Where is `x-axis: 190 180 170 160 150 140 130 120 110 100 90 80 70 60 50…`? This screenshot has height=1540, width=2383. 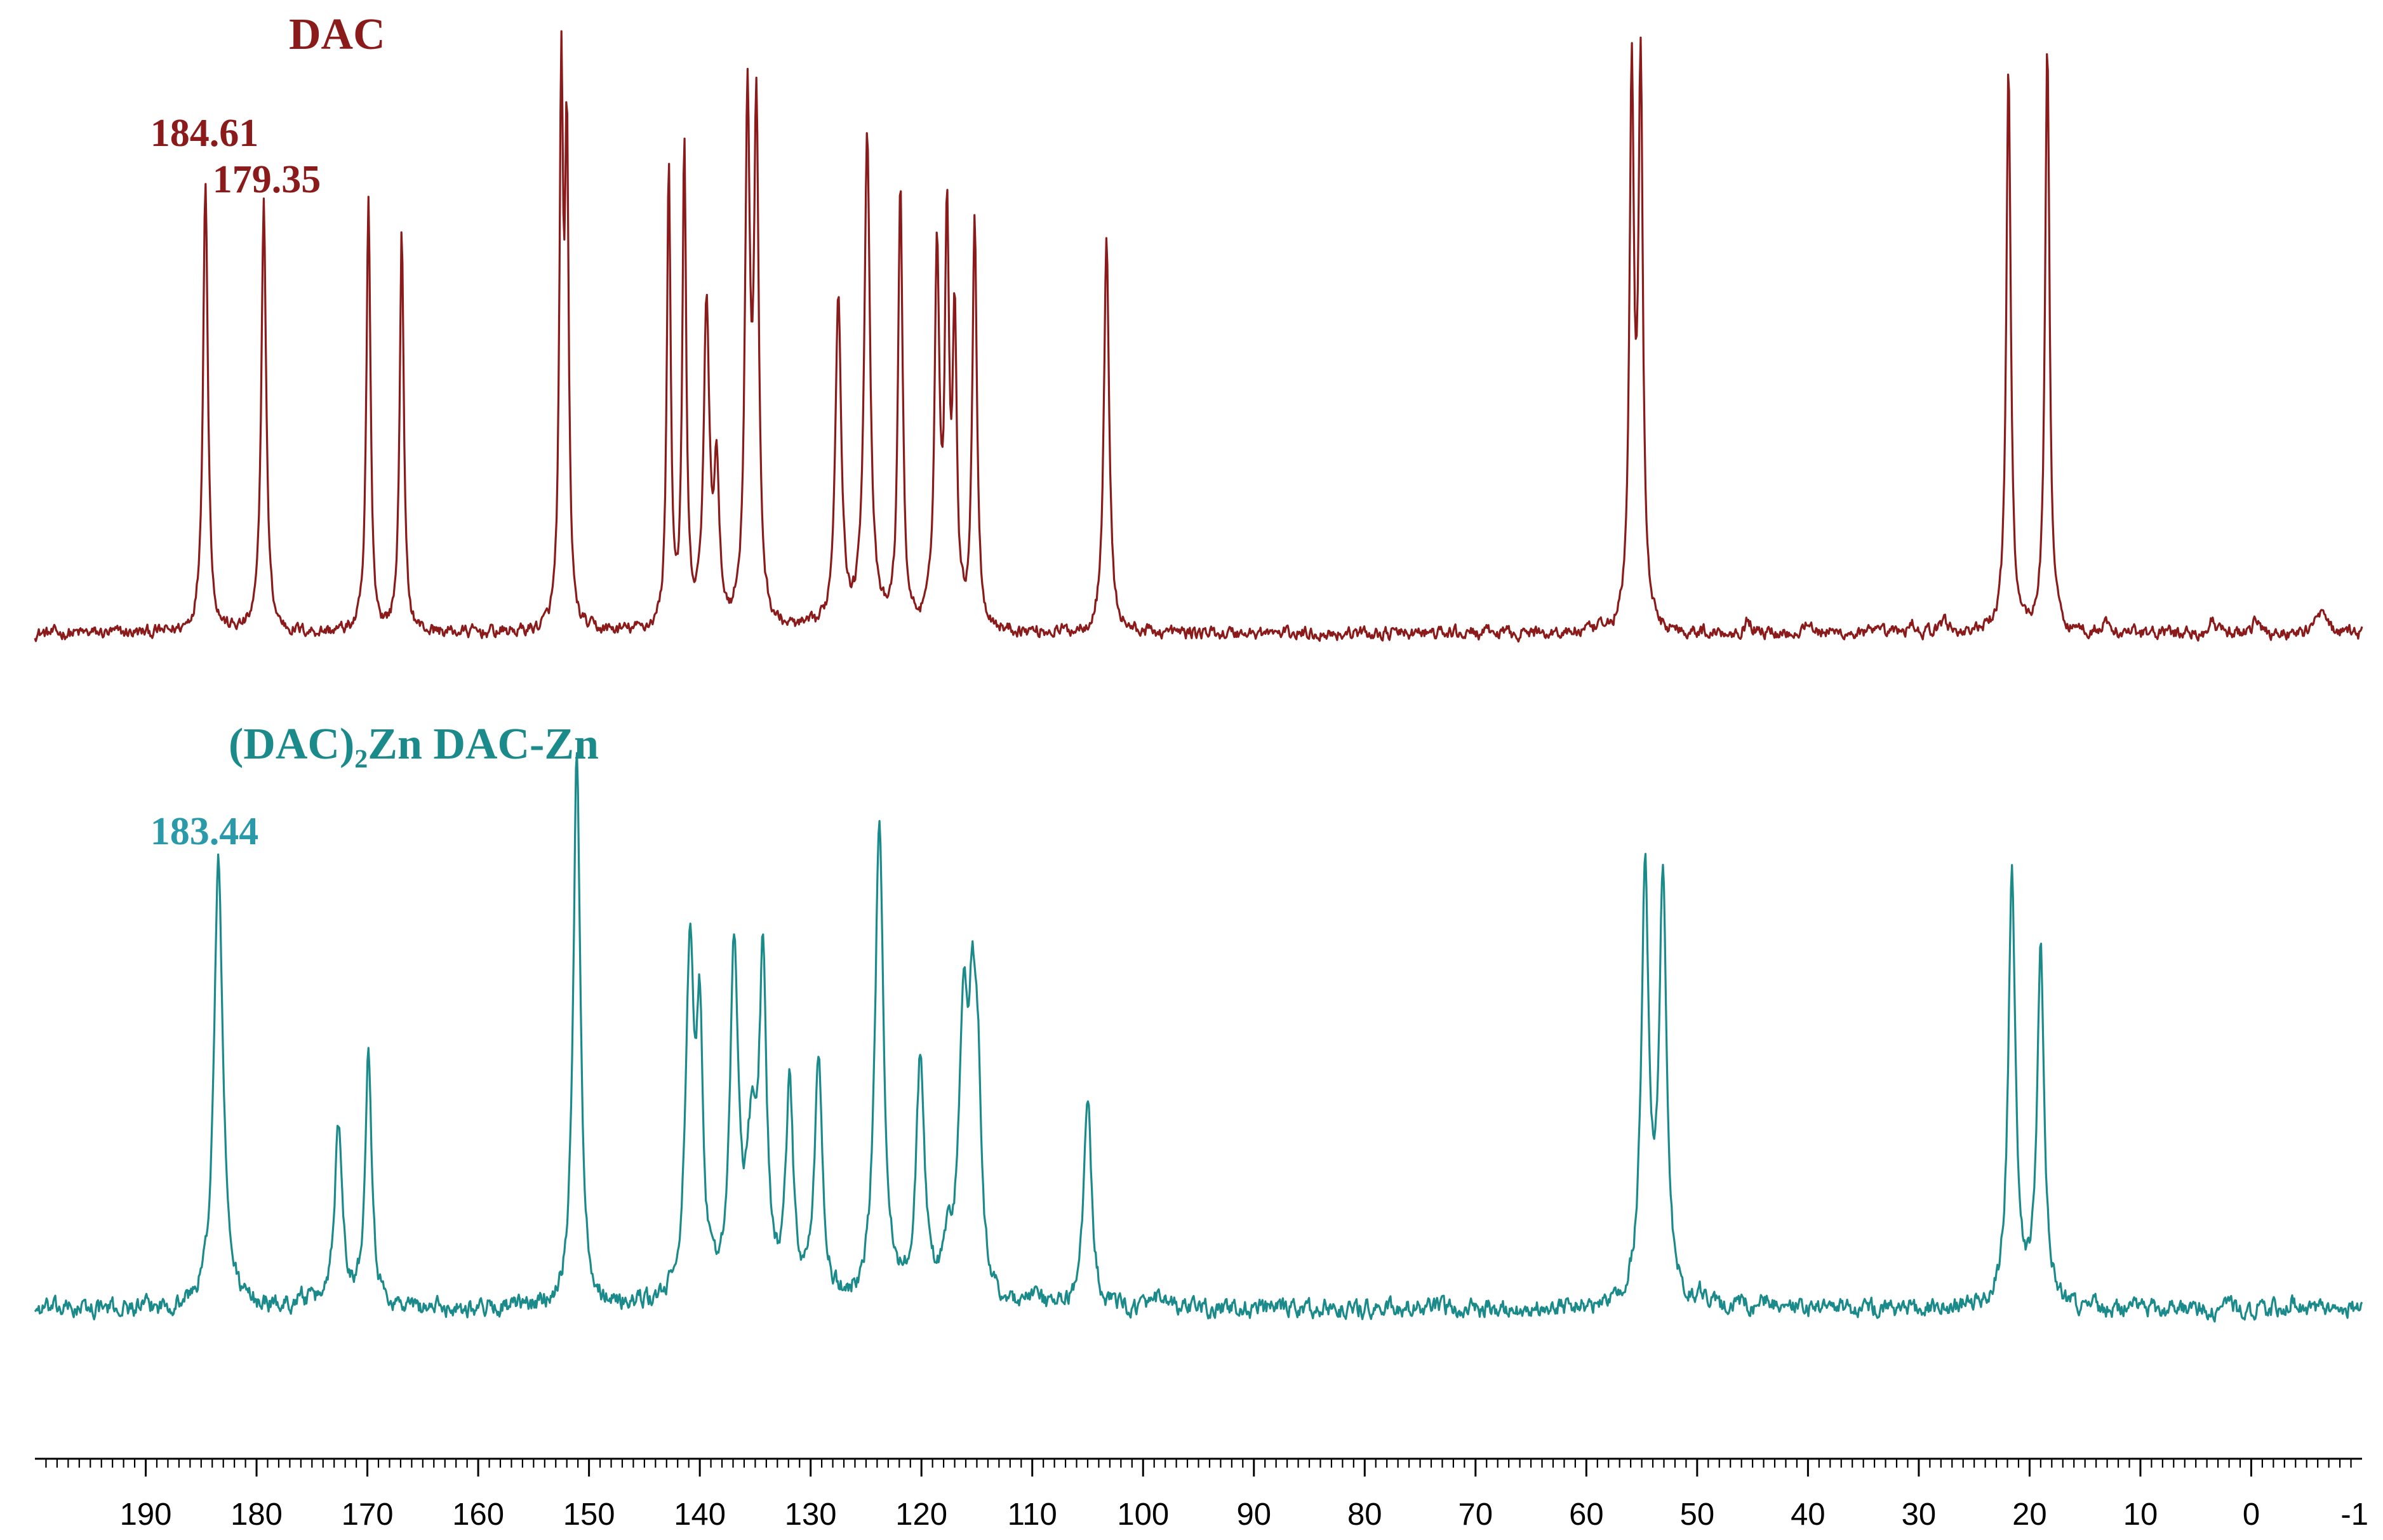 x-axis: 190 180 170 160 150 140 130 120 110 100 90 80 70 60 50… is located at coordinates (1201, 1494).